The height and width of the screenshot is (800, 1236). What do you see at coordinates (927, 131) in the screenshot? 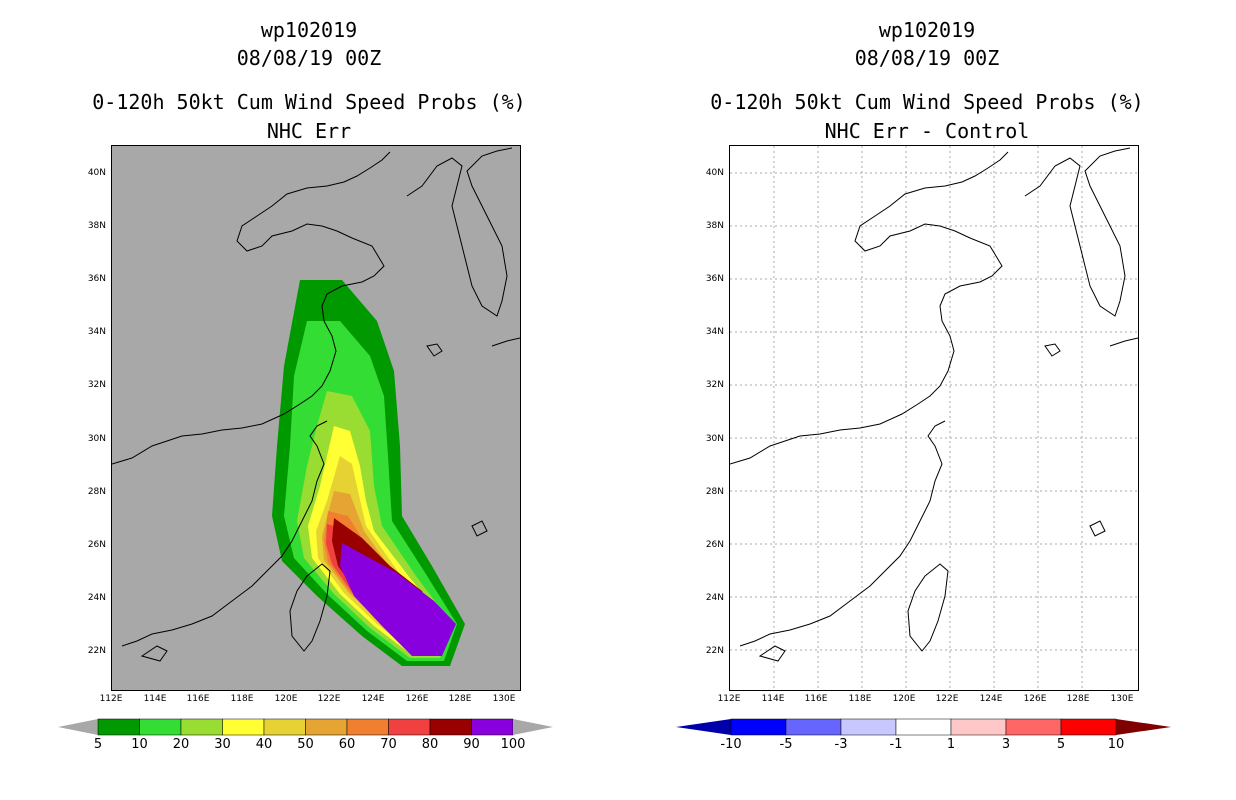
I see `right-title-4: NHC Err - Control` at bounding box center [927, 131].